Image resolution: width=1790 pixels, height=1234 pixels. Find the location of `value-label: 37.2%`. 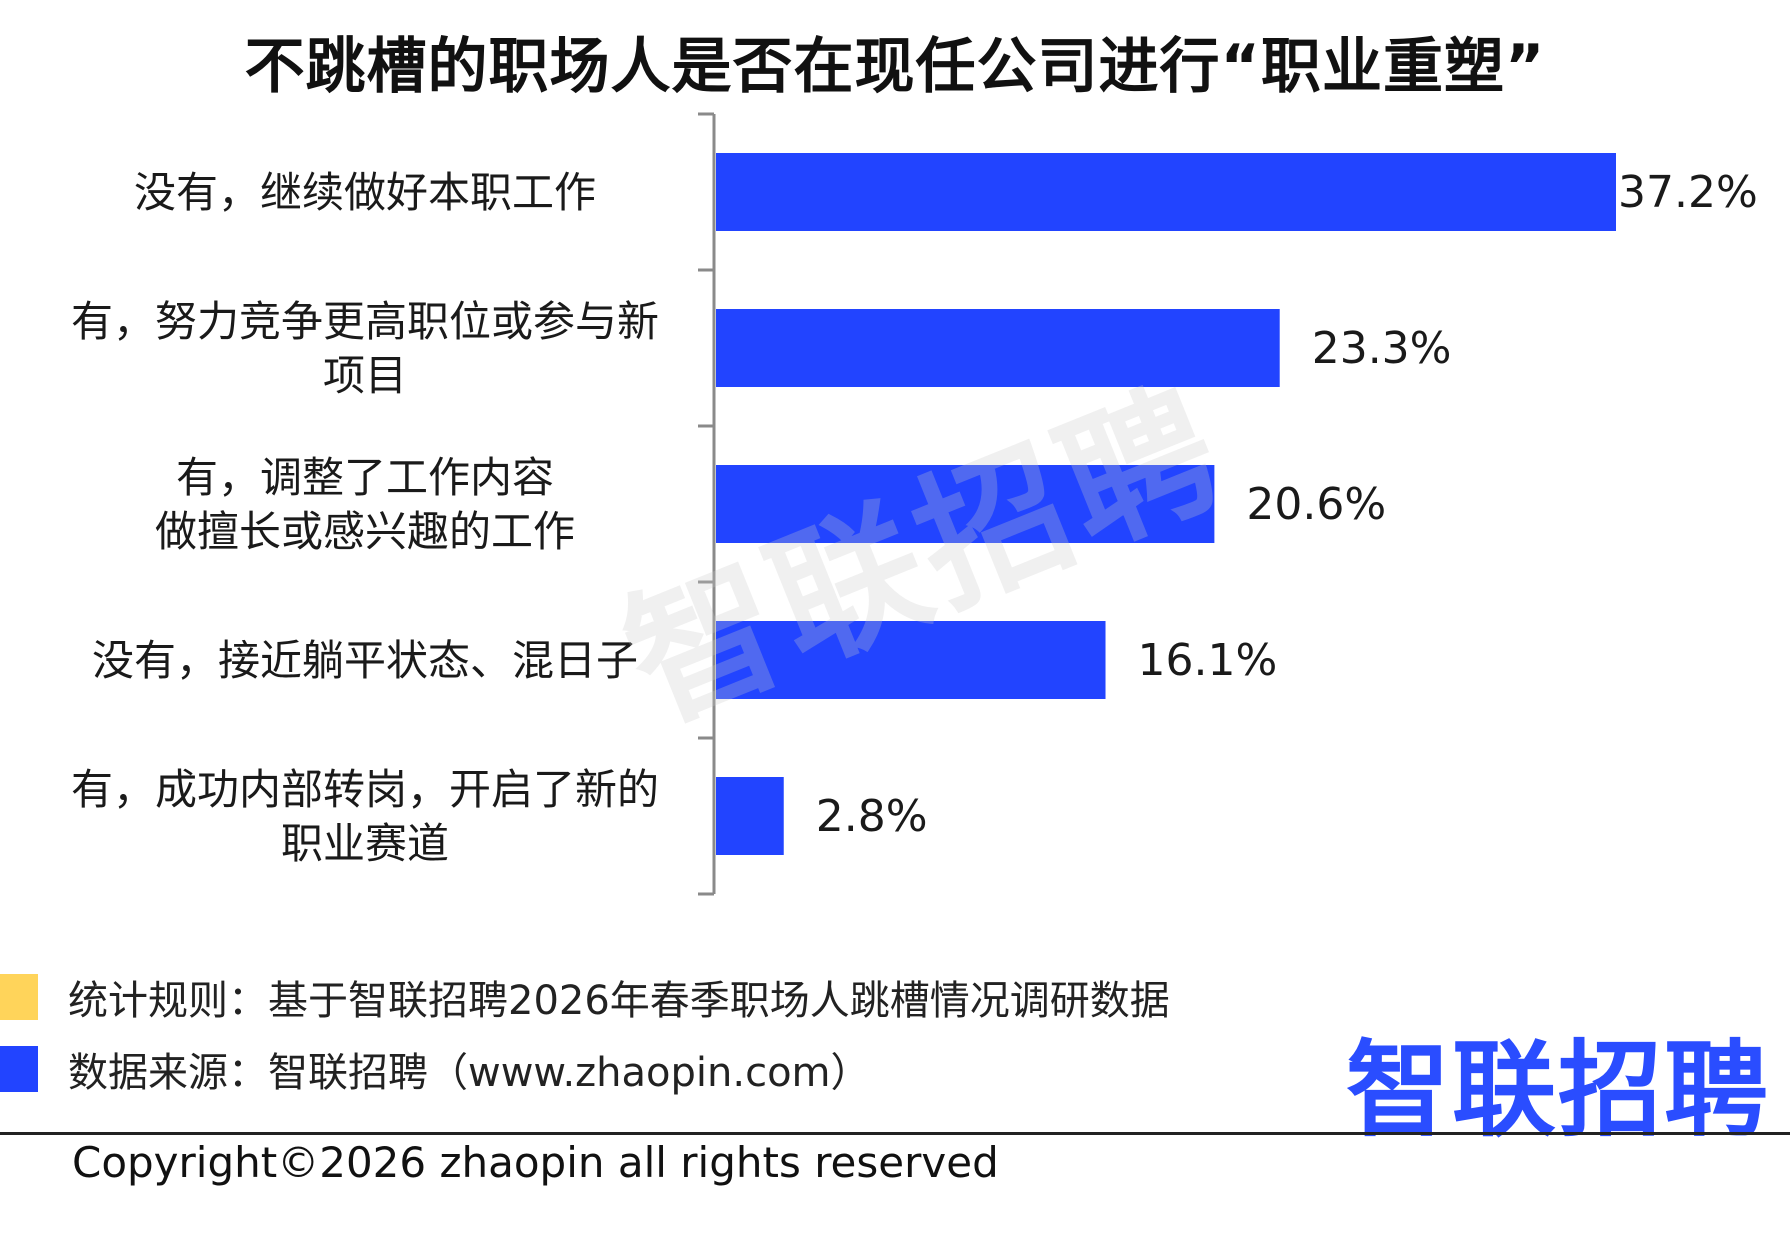

value-label: 37.2% is located at coordinates (1688, 192).